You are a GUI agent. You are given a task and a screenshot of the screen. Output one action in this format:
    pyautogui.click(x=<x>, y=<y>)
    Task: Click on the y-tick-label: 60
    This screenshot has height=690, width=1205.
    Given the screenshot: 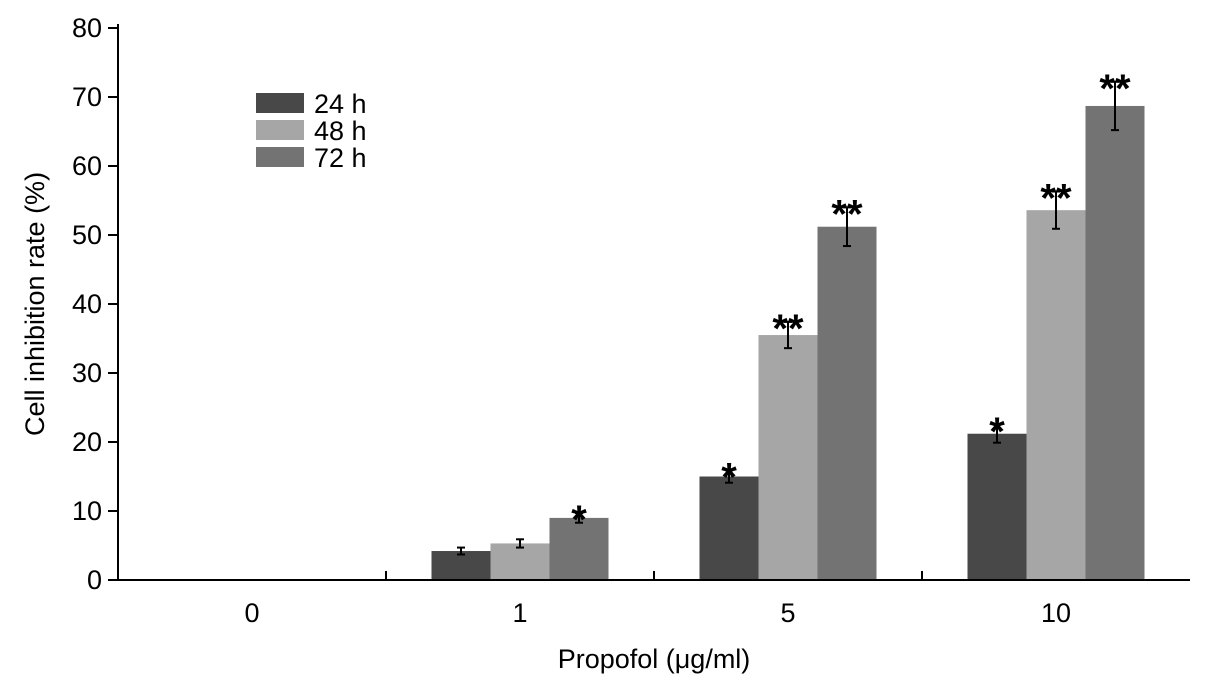 What is the action you would take?
    pyautogui.click(x=87, y=166)
    